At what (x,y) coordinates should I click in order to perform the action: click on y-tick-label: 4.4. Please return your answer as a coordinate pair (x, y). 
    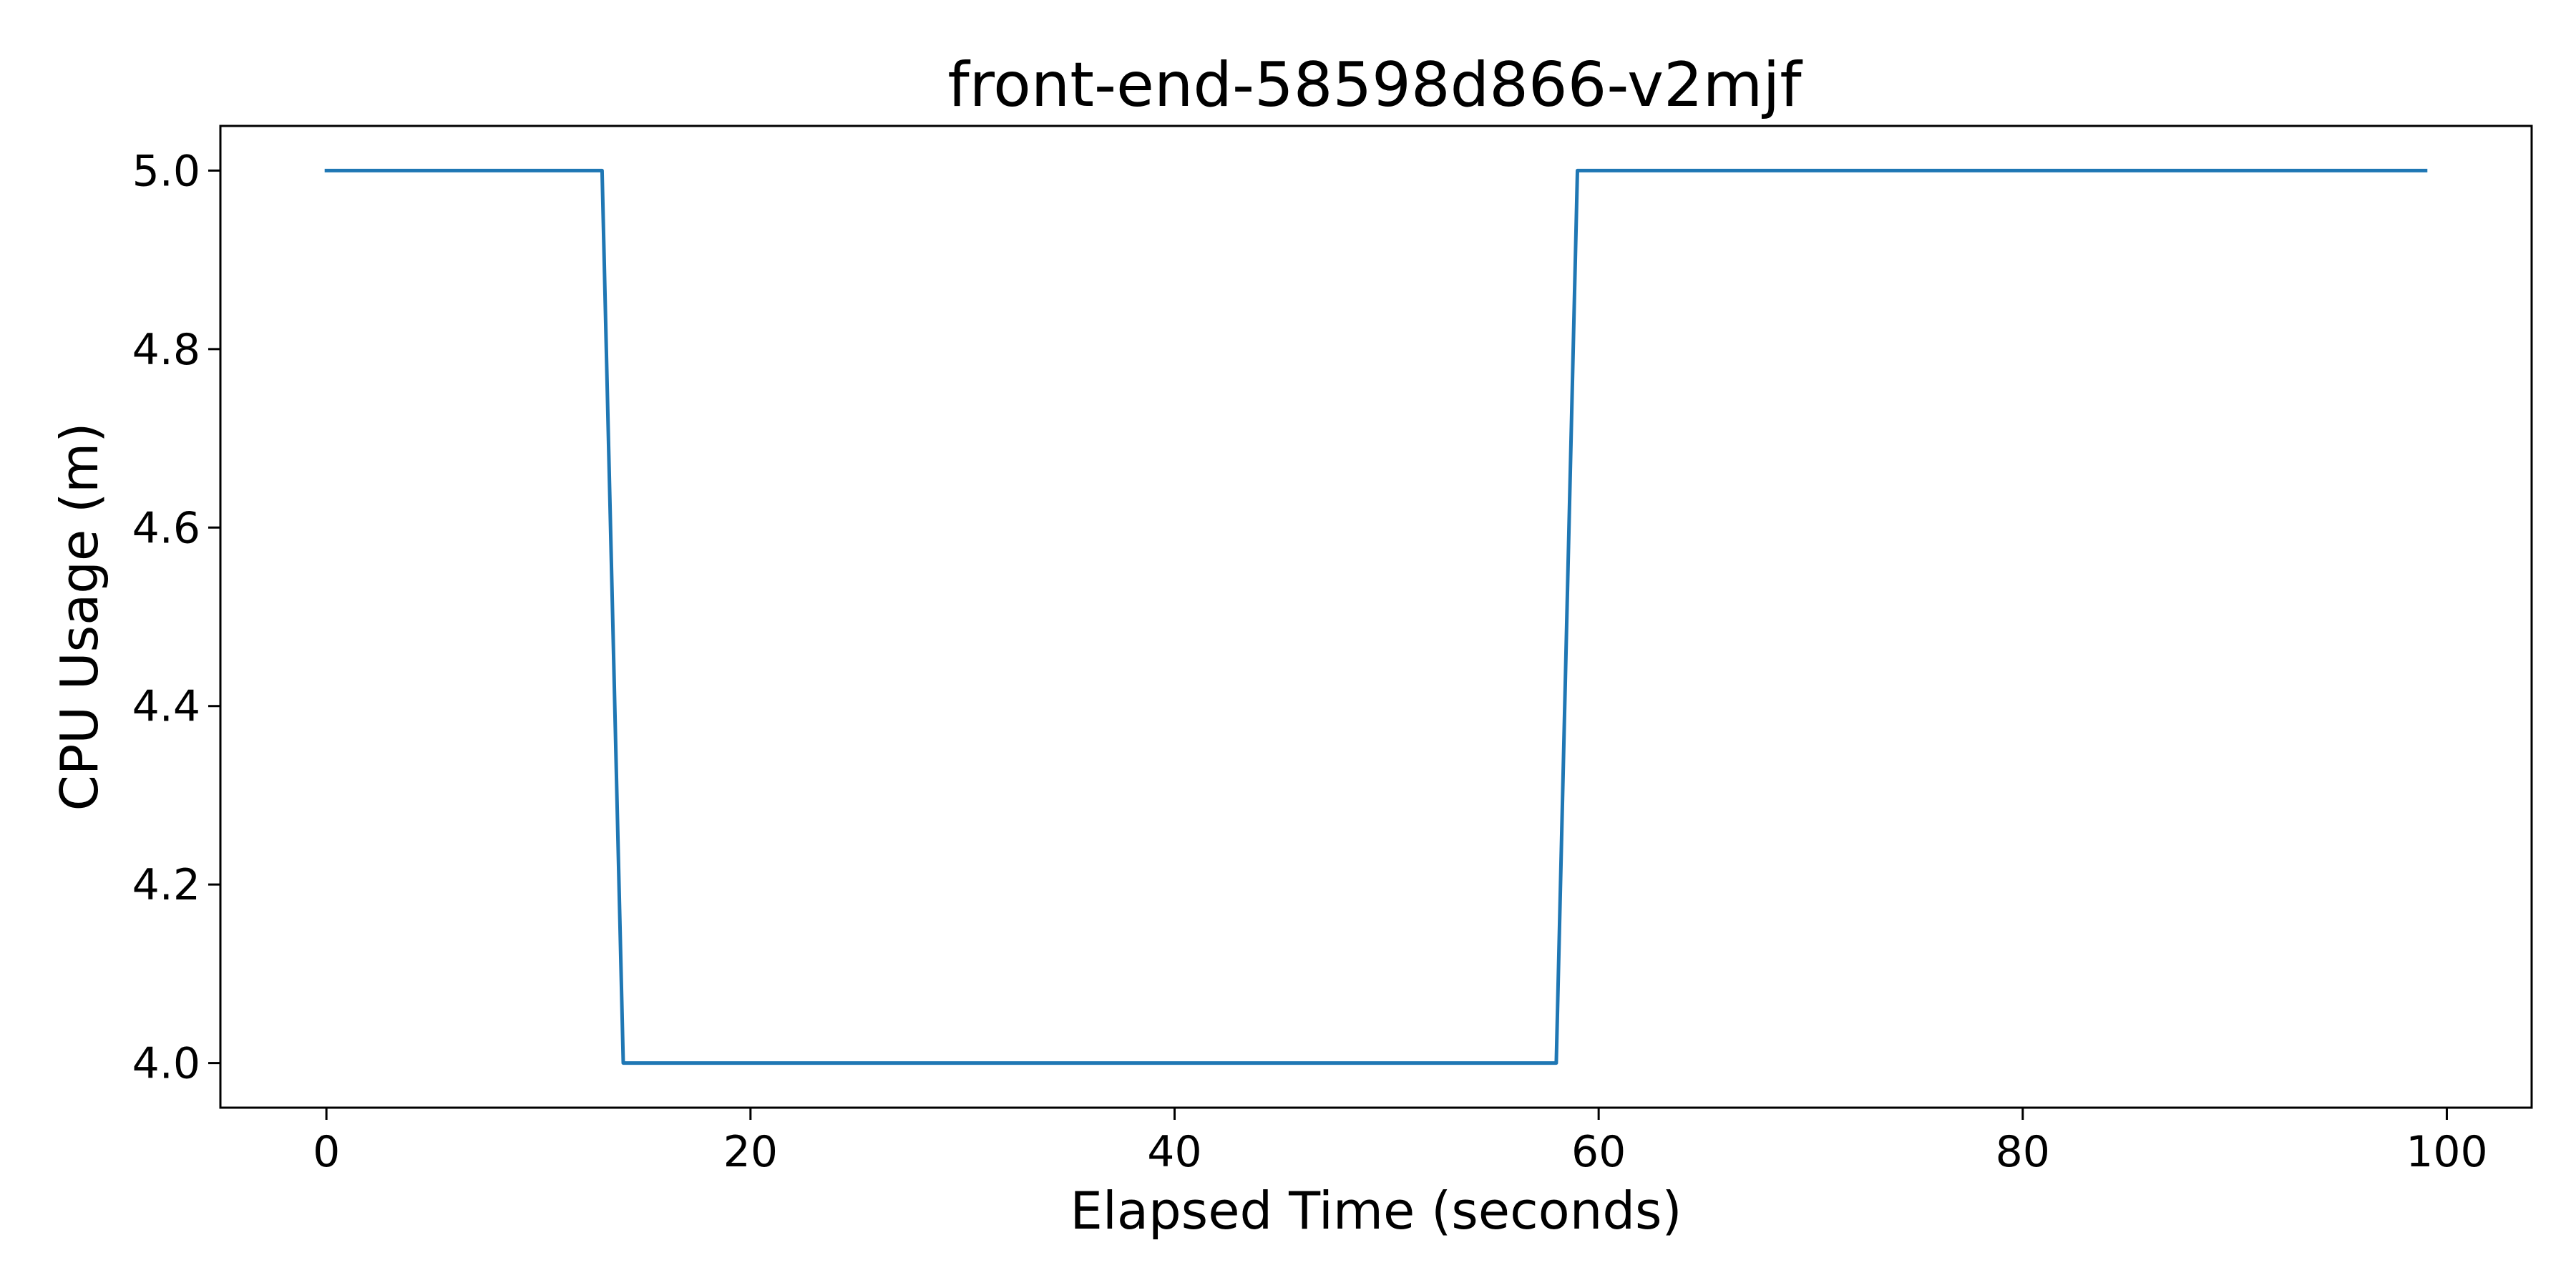
    Looking at the image, I should click on (166, 707).